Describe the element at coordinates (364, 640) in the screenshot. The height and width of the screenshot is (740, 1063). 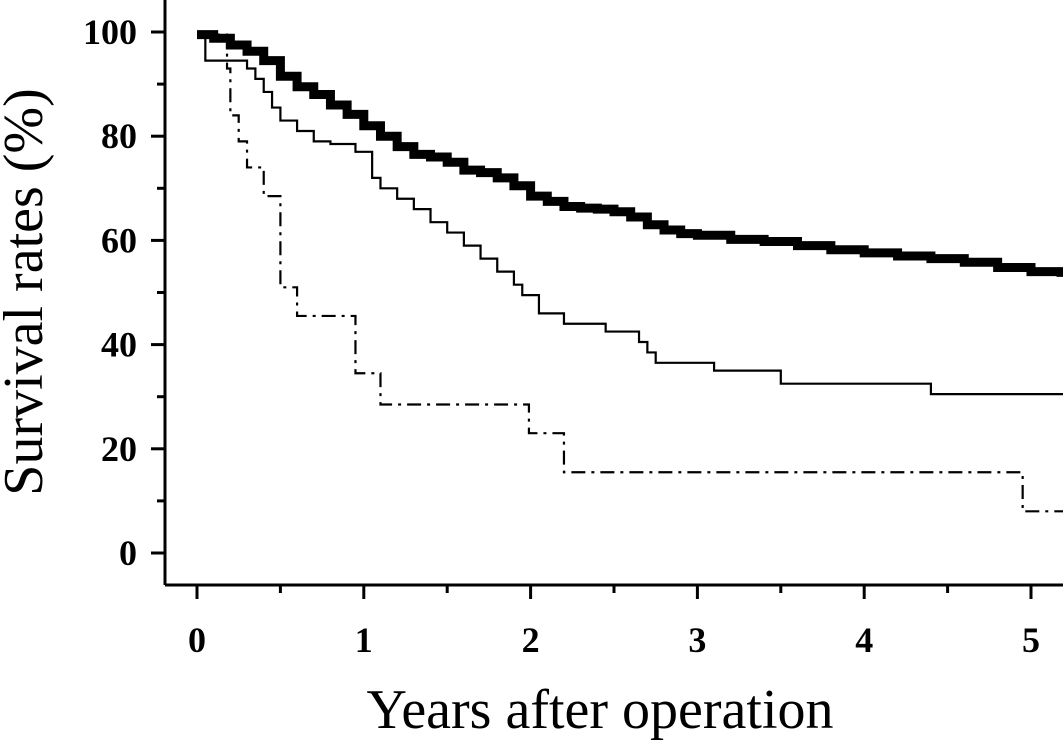
I see `x-tick-label: 1` at that location.